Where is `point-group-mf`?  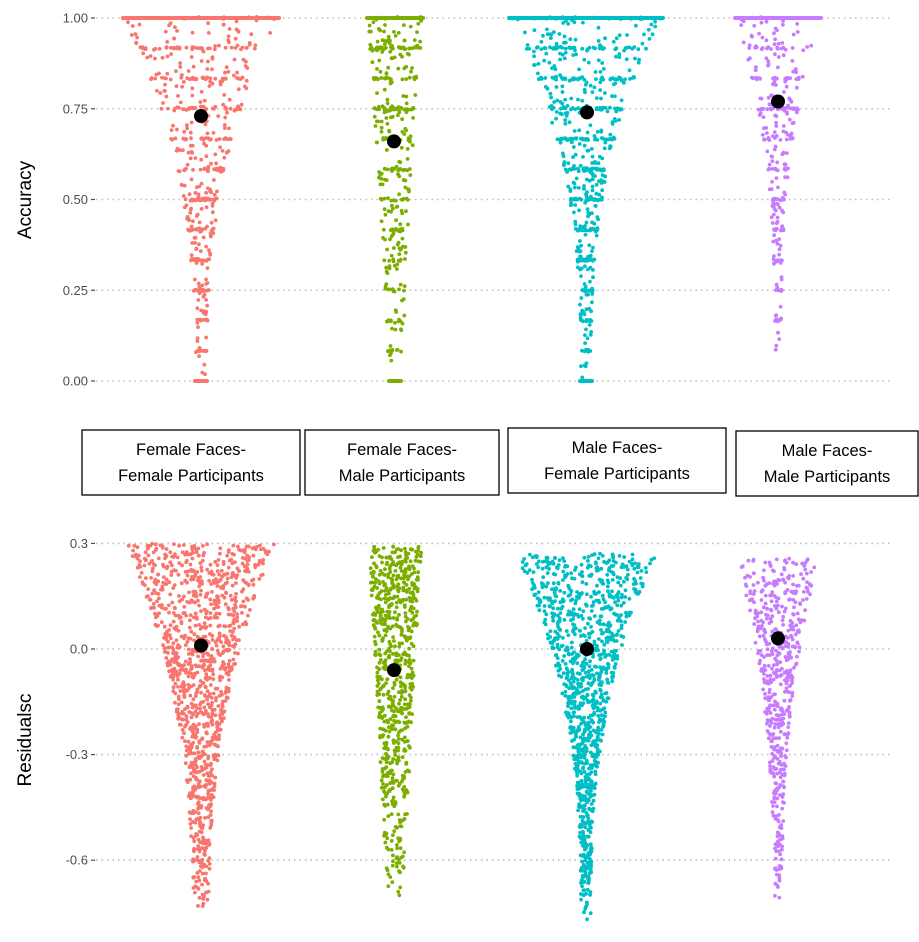 point-group-mf is located at coordinates (588, 736).